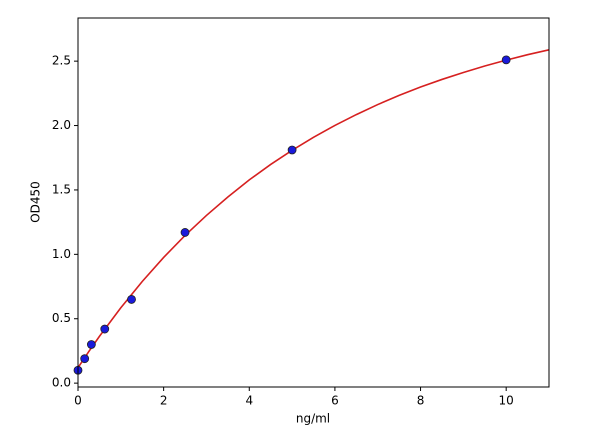 This screenshot has height=440, width=600. Describe the element at coordinates (335, 401) in the screenshot. I see `x-tick-label: 6` at that location.